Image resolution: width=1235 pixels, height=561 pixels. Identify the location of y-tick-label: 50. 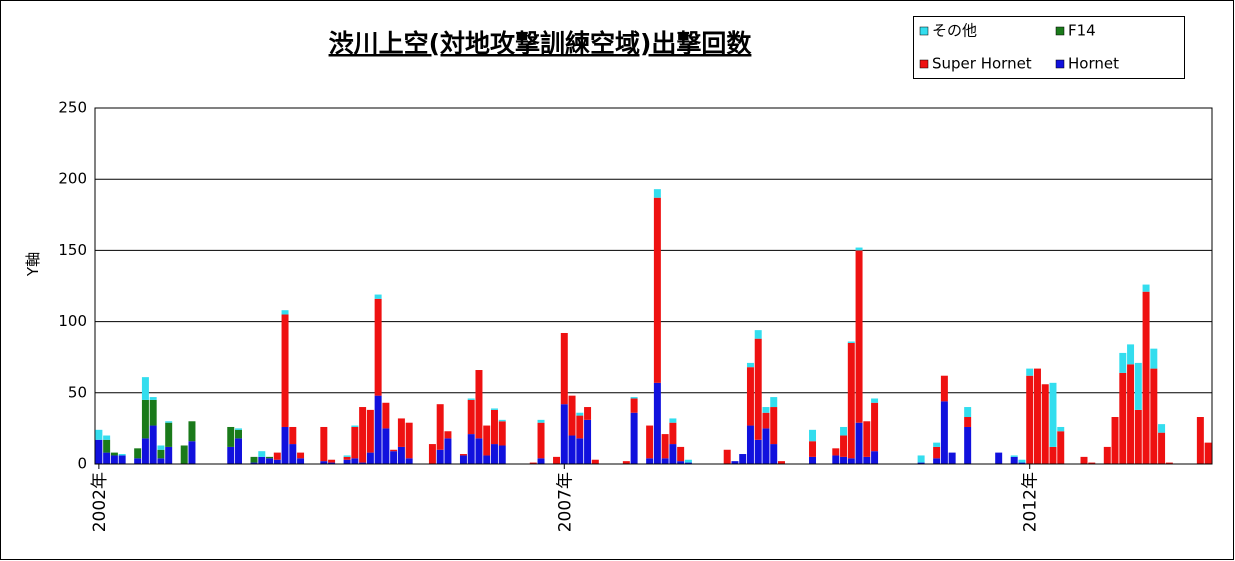
(77, 392).